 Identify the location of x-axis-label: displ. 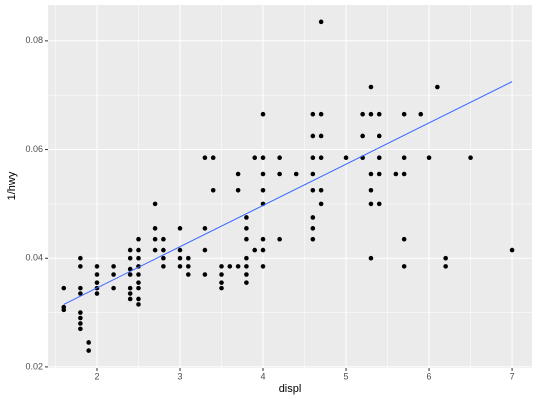
(290, 389).